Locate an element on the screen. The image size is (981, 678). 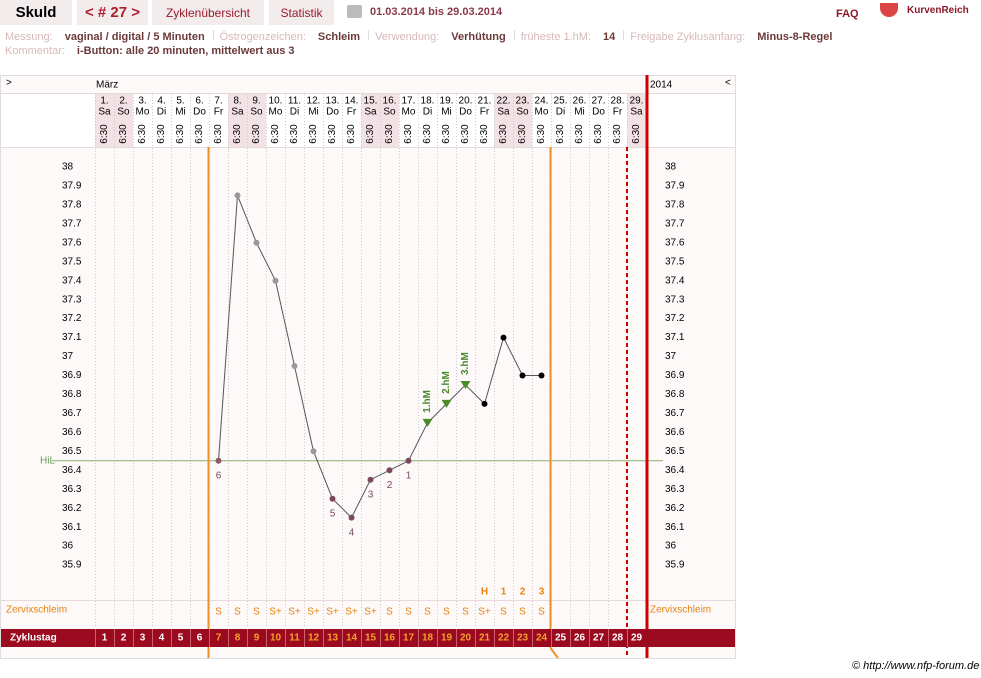
faq-link: FAQ is located at coordinates (847, 14).